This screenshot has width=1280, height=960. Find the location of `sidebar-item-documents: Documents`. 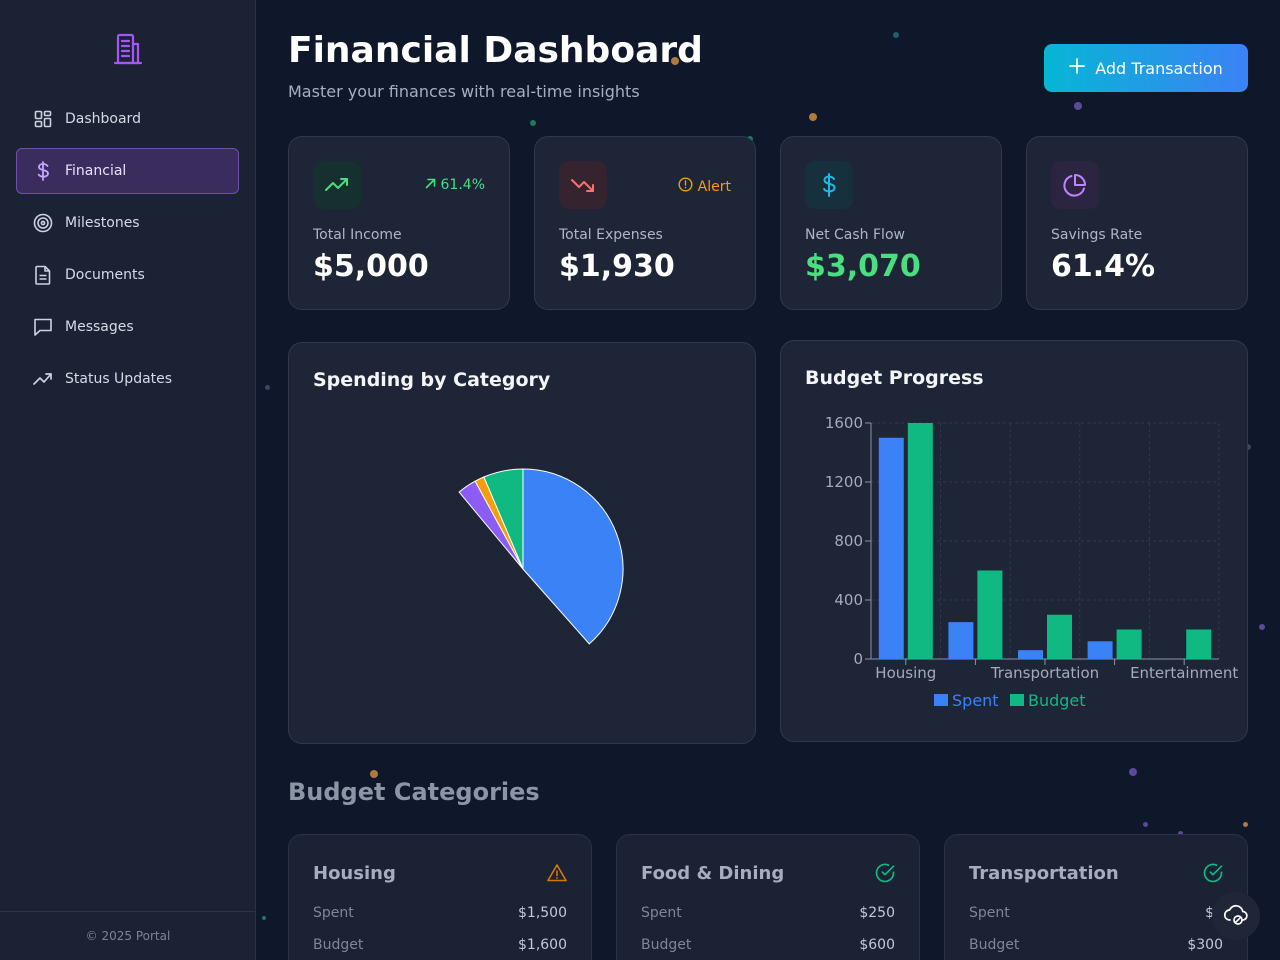

sidebar-item-documents: Documents is located at coordinates (127, 275).